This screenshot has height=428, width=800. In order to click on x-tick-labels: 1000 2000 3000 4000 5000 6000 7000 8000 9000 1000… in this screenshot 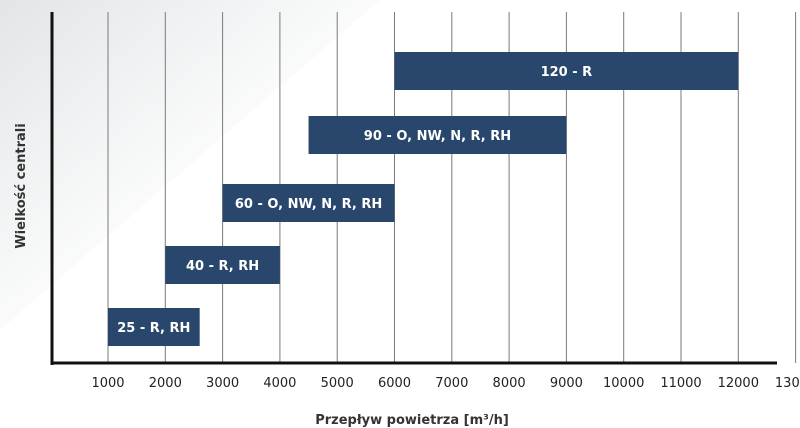, I will do `click(445, 383)`.